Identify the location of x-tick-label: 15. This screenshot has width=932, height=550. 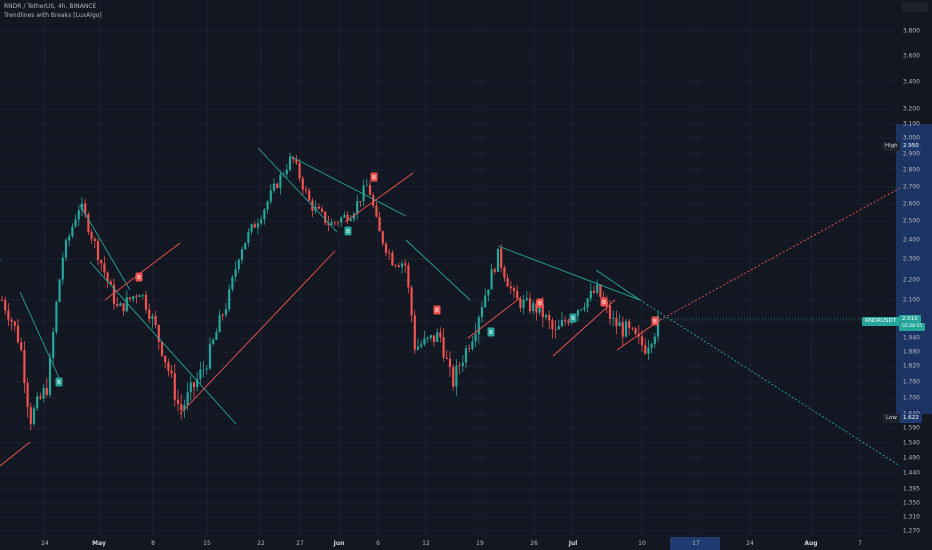
(207, 543).